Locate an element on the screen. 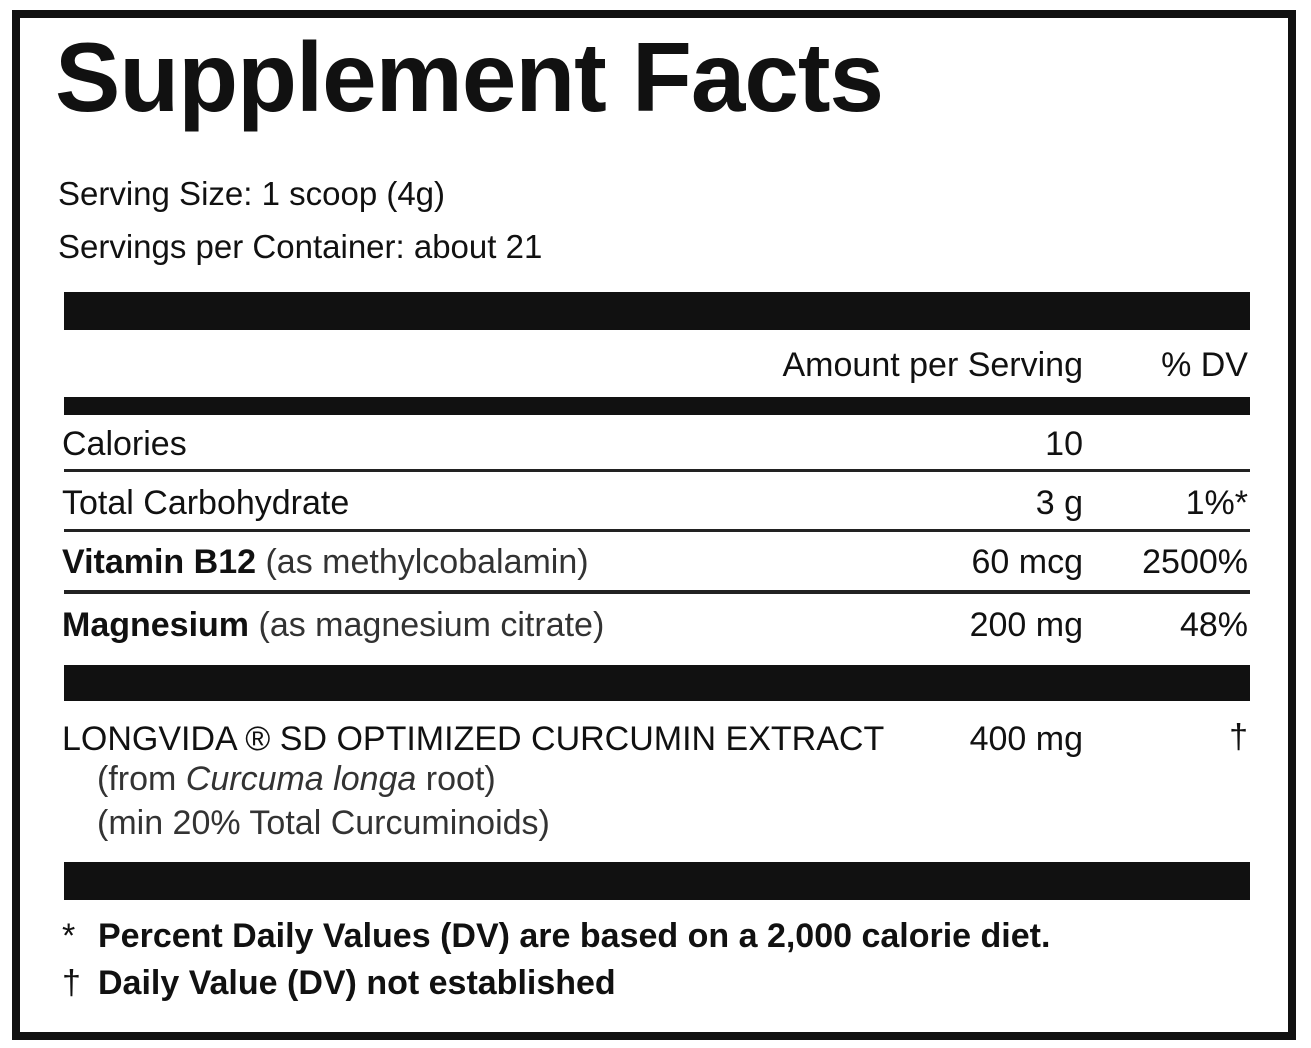  blend-source-prefix: (from is located at coordinates (137, 779).